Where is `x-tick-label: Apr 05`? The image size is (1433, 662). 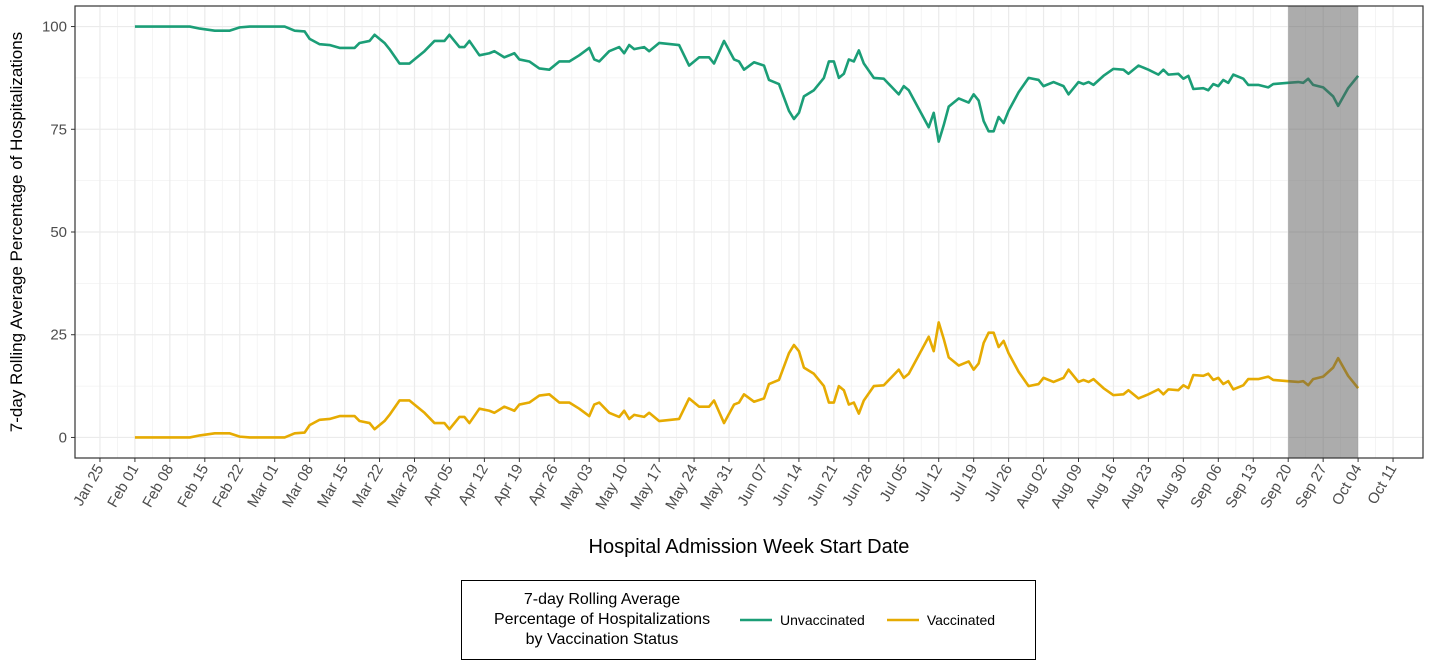
x-tick-label: Apr 05 is located at coordinates (438, 485).